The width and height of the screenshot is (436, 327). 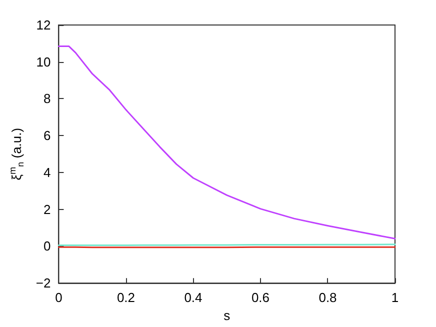 What do you see at coordinates (43, 25) in the screenshot?
I see `y-tick-label: 12` at bounding box center [43, 25].